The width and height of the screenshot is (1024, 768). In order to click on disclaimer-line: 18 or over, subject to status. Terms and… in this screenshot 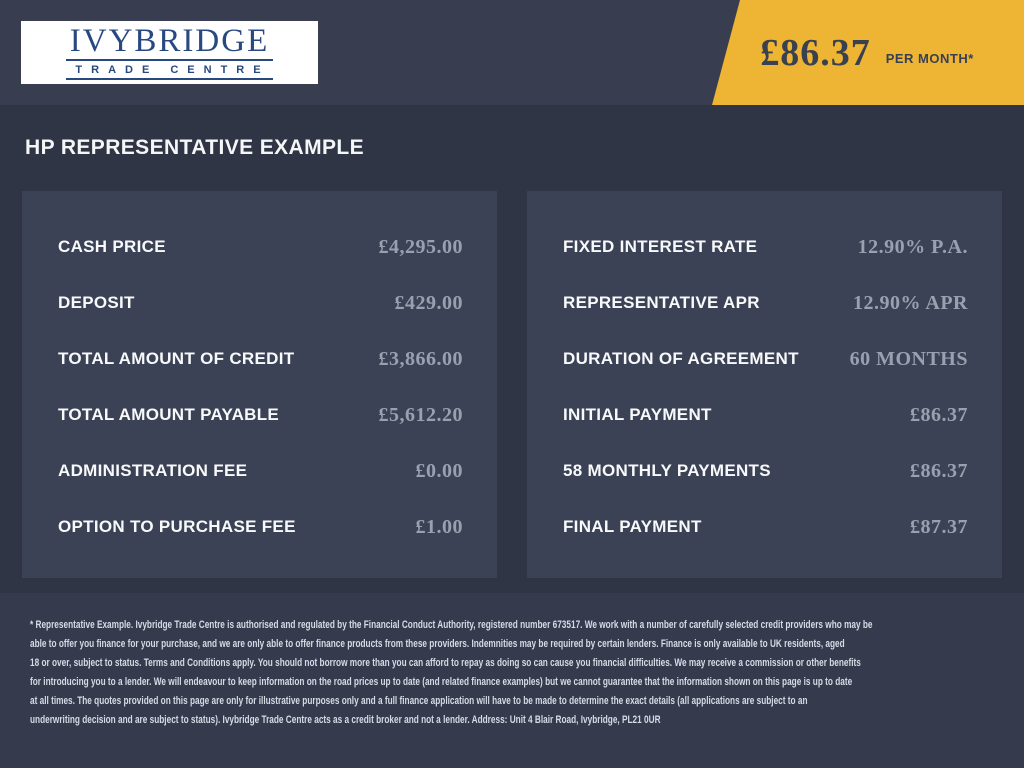, I will do `click(445, 663)`.